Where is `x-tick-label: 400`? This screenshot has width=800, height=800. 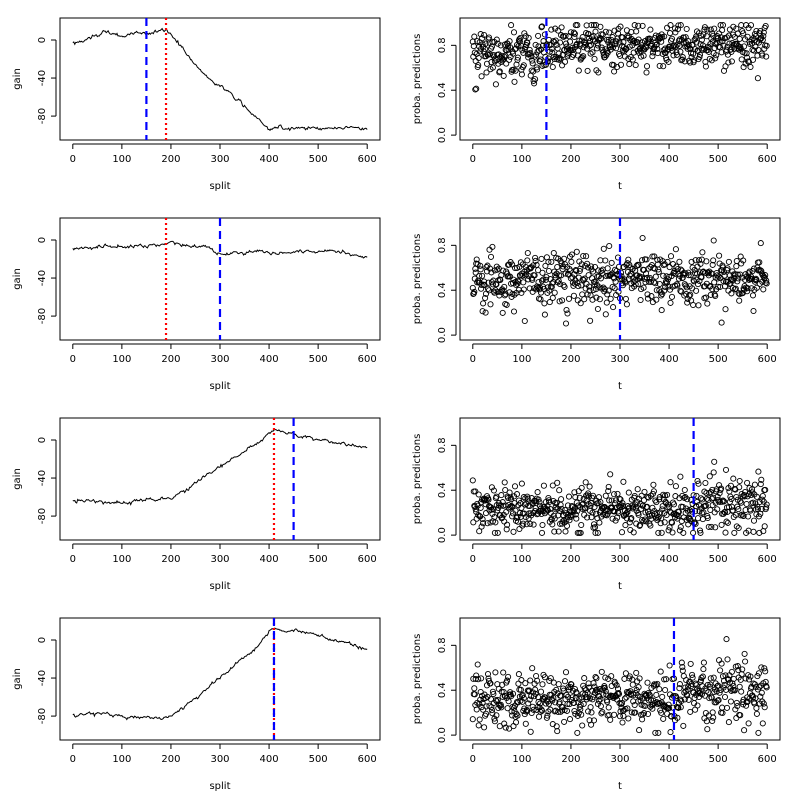 x-tick-label: 400 is located at coordinates (269, 359).